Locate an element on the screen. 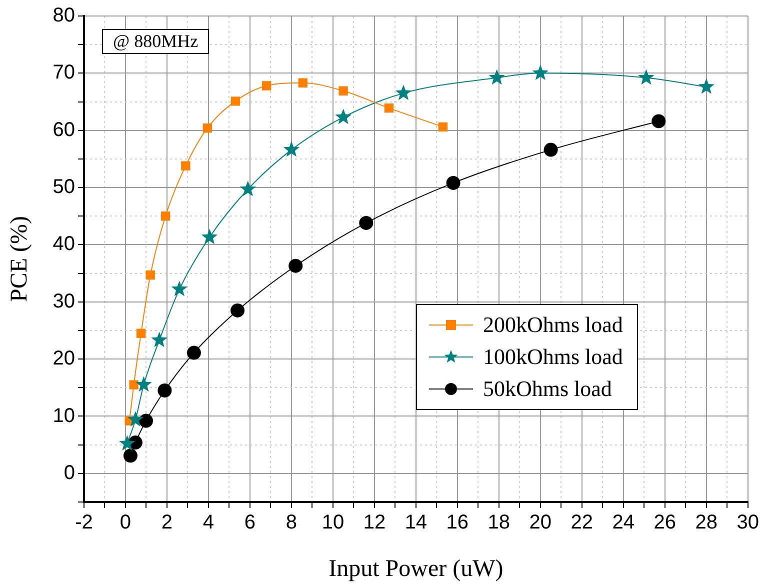  x-tick-label: 4 is located at coordinates (208, 523).